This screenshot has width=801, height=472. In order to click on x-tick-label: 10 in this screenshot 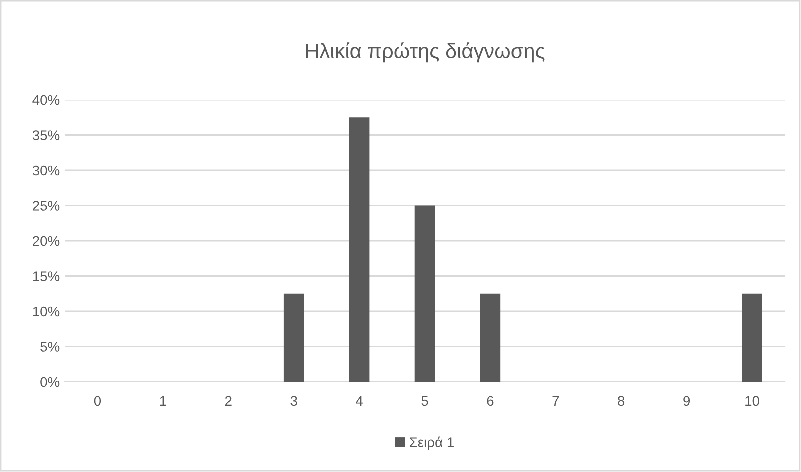, I will do `click(753, 401)`.